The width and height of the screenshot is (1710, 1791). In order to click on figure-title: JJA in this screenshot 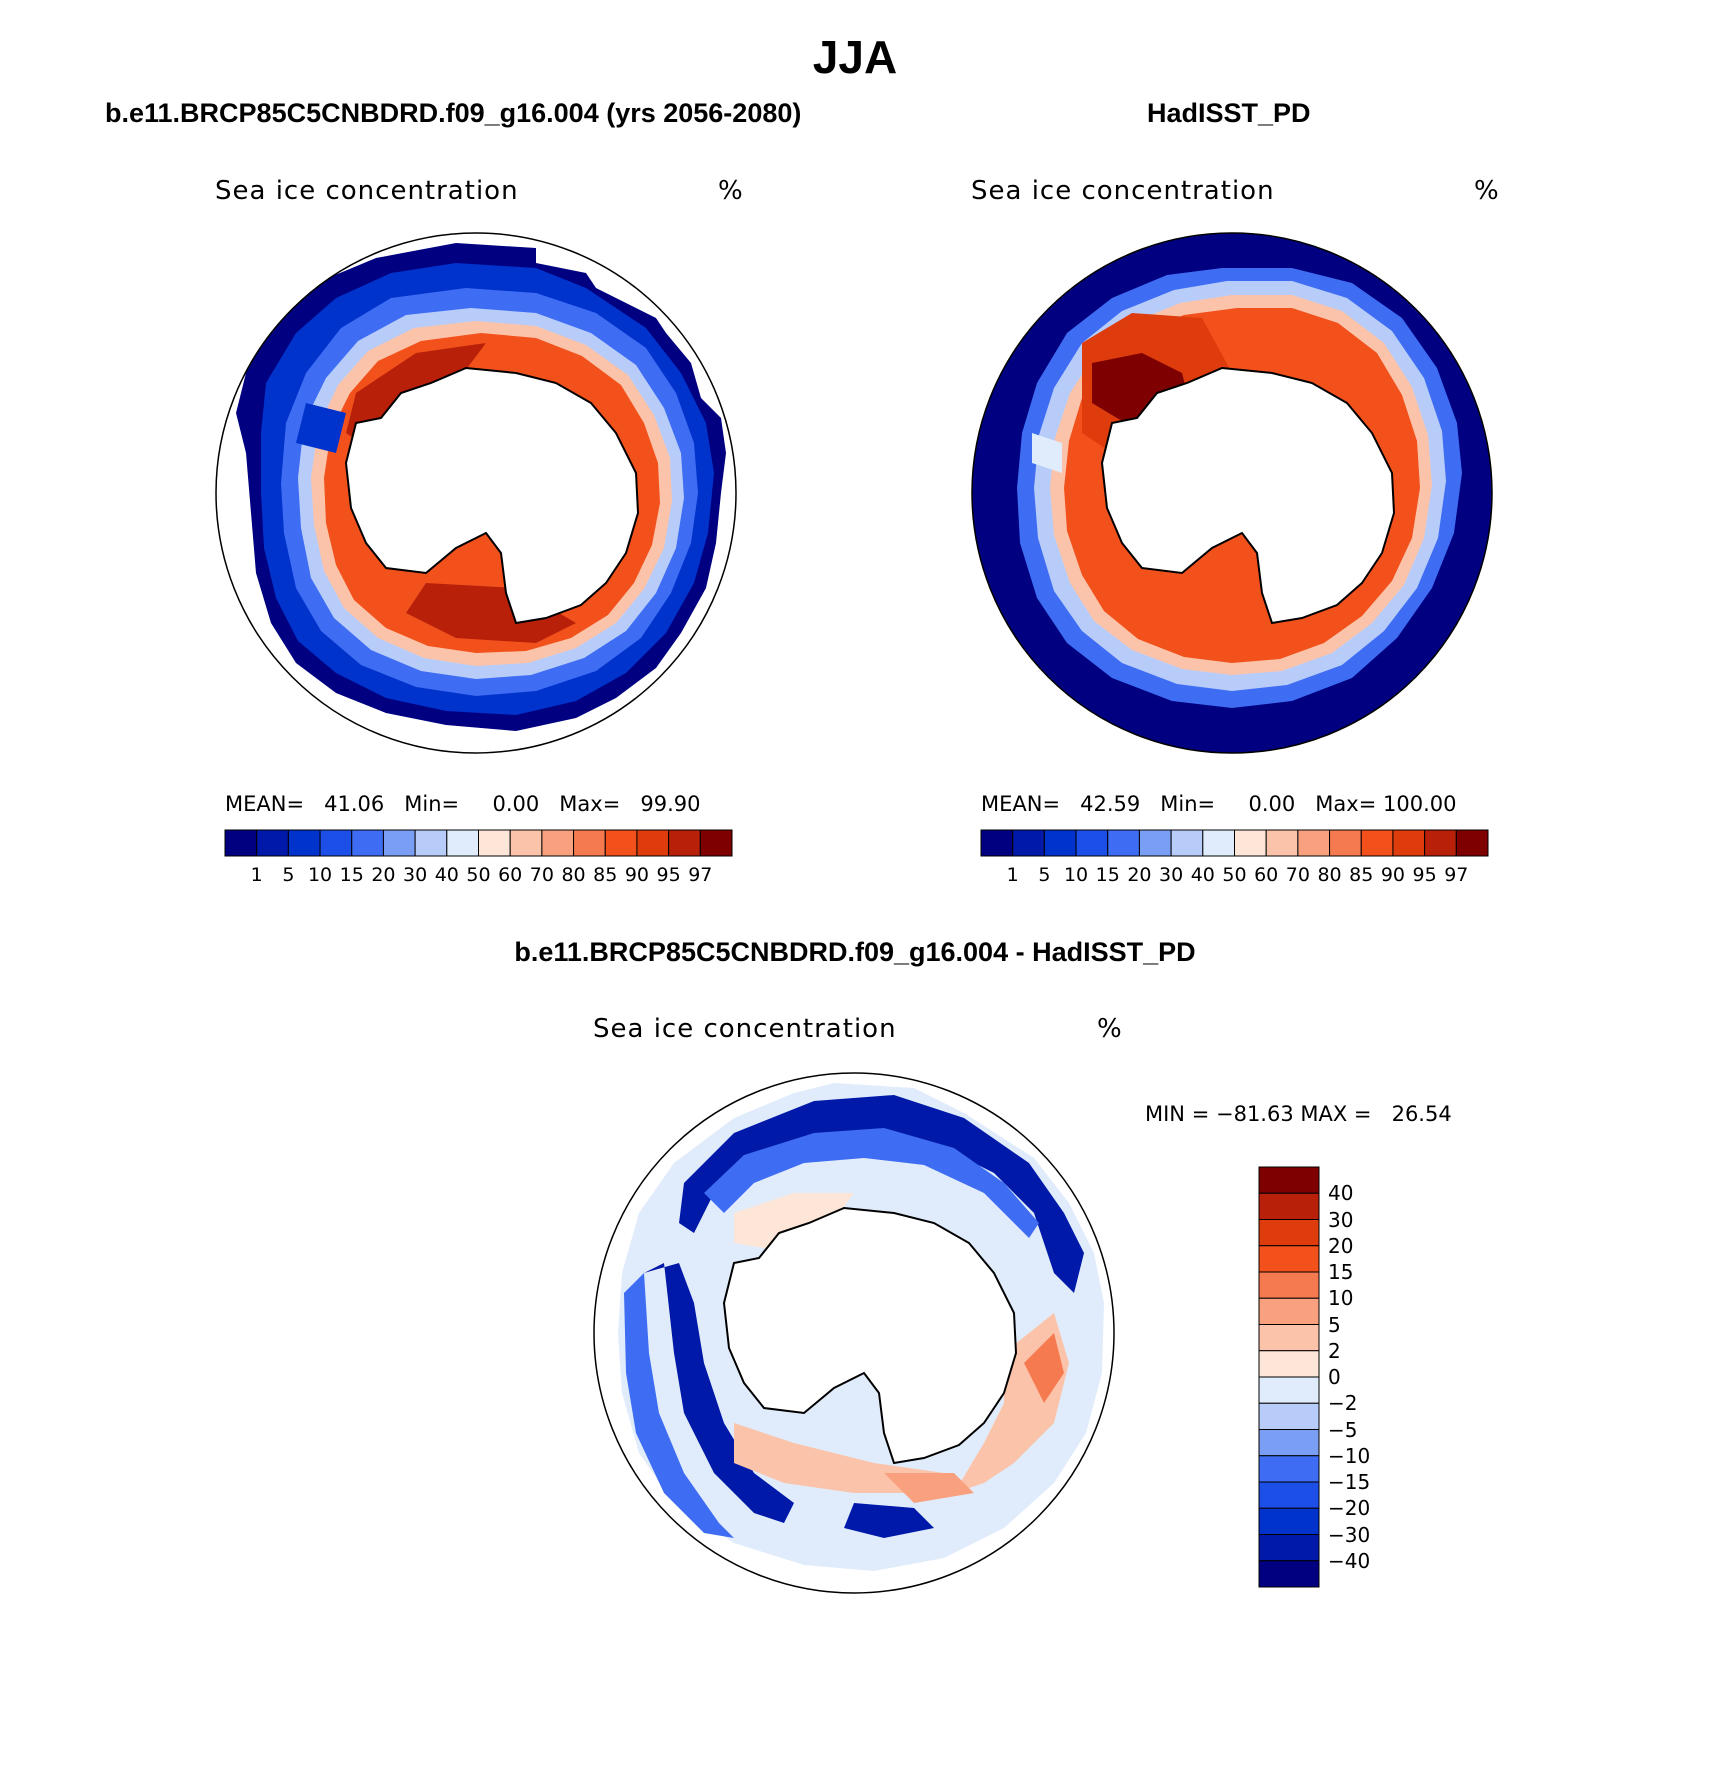, I will do `click(855, 57)`.